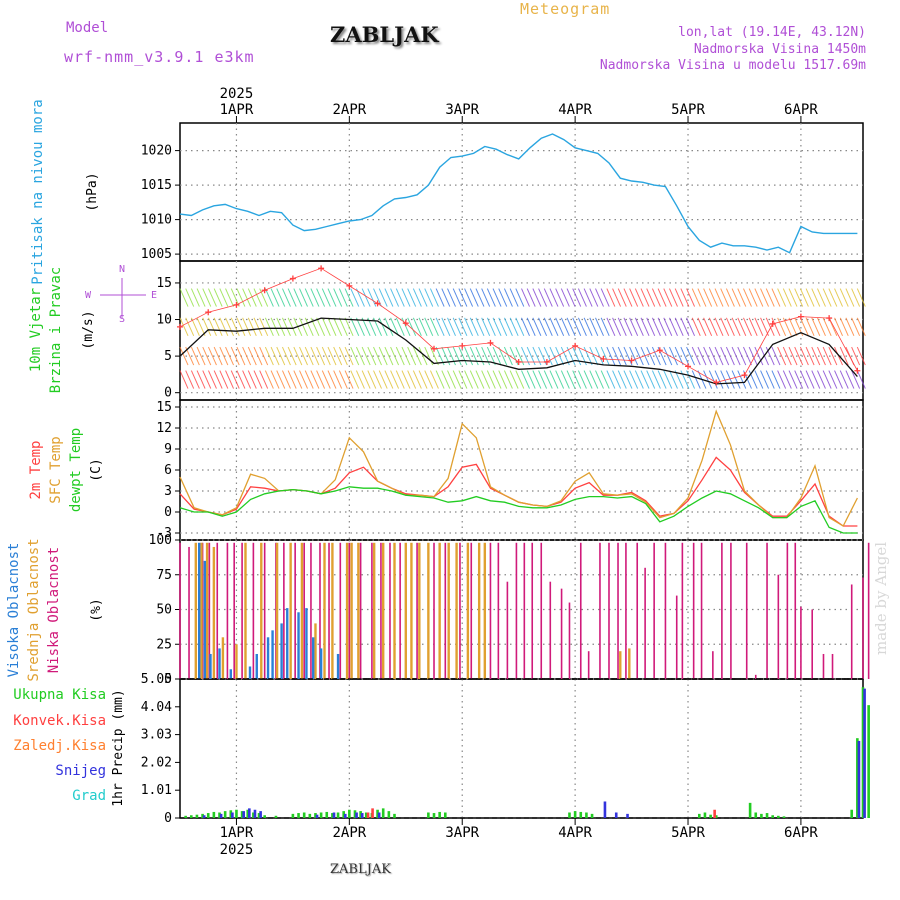  What do you see at coordinates (360, 869) in the screenshot?
I see `footer-location: ZABLJAK` at bounding box center [360, 869].